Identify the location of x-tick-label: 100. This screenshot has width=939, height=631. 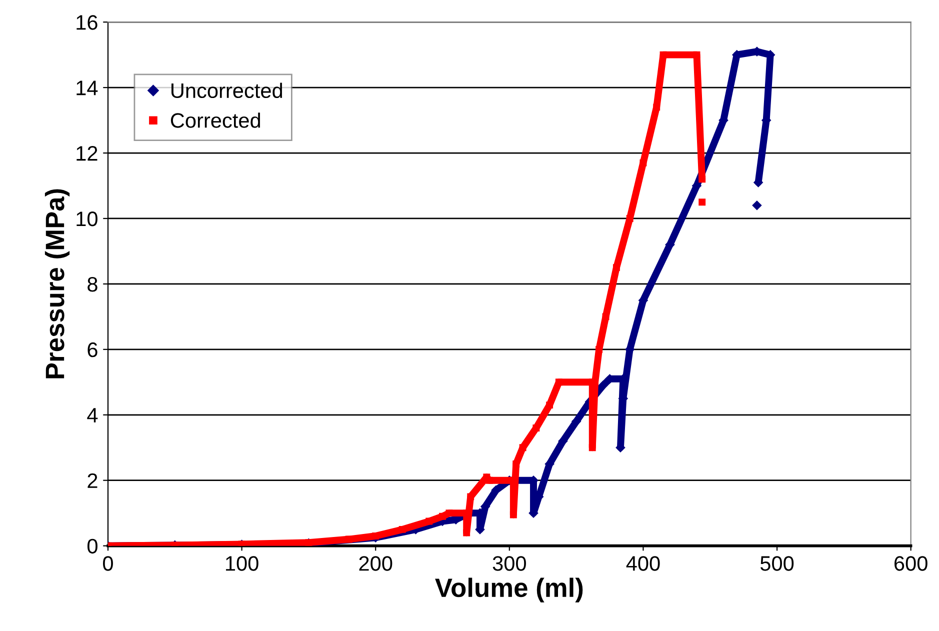
(242, 563).